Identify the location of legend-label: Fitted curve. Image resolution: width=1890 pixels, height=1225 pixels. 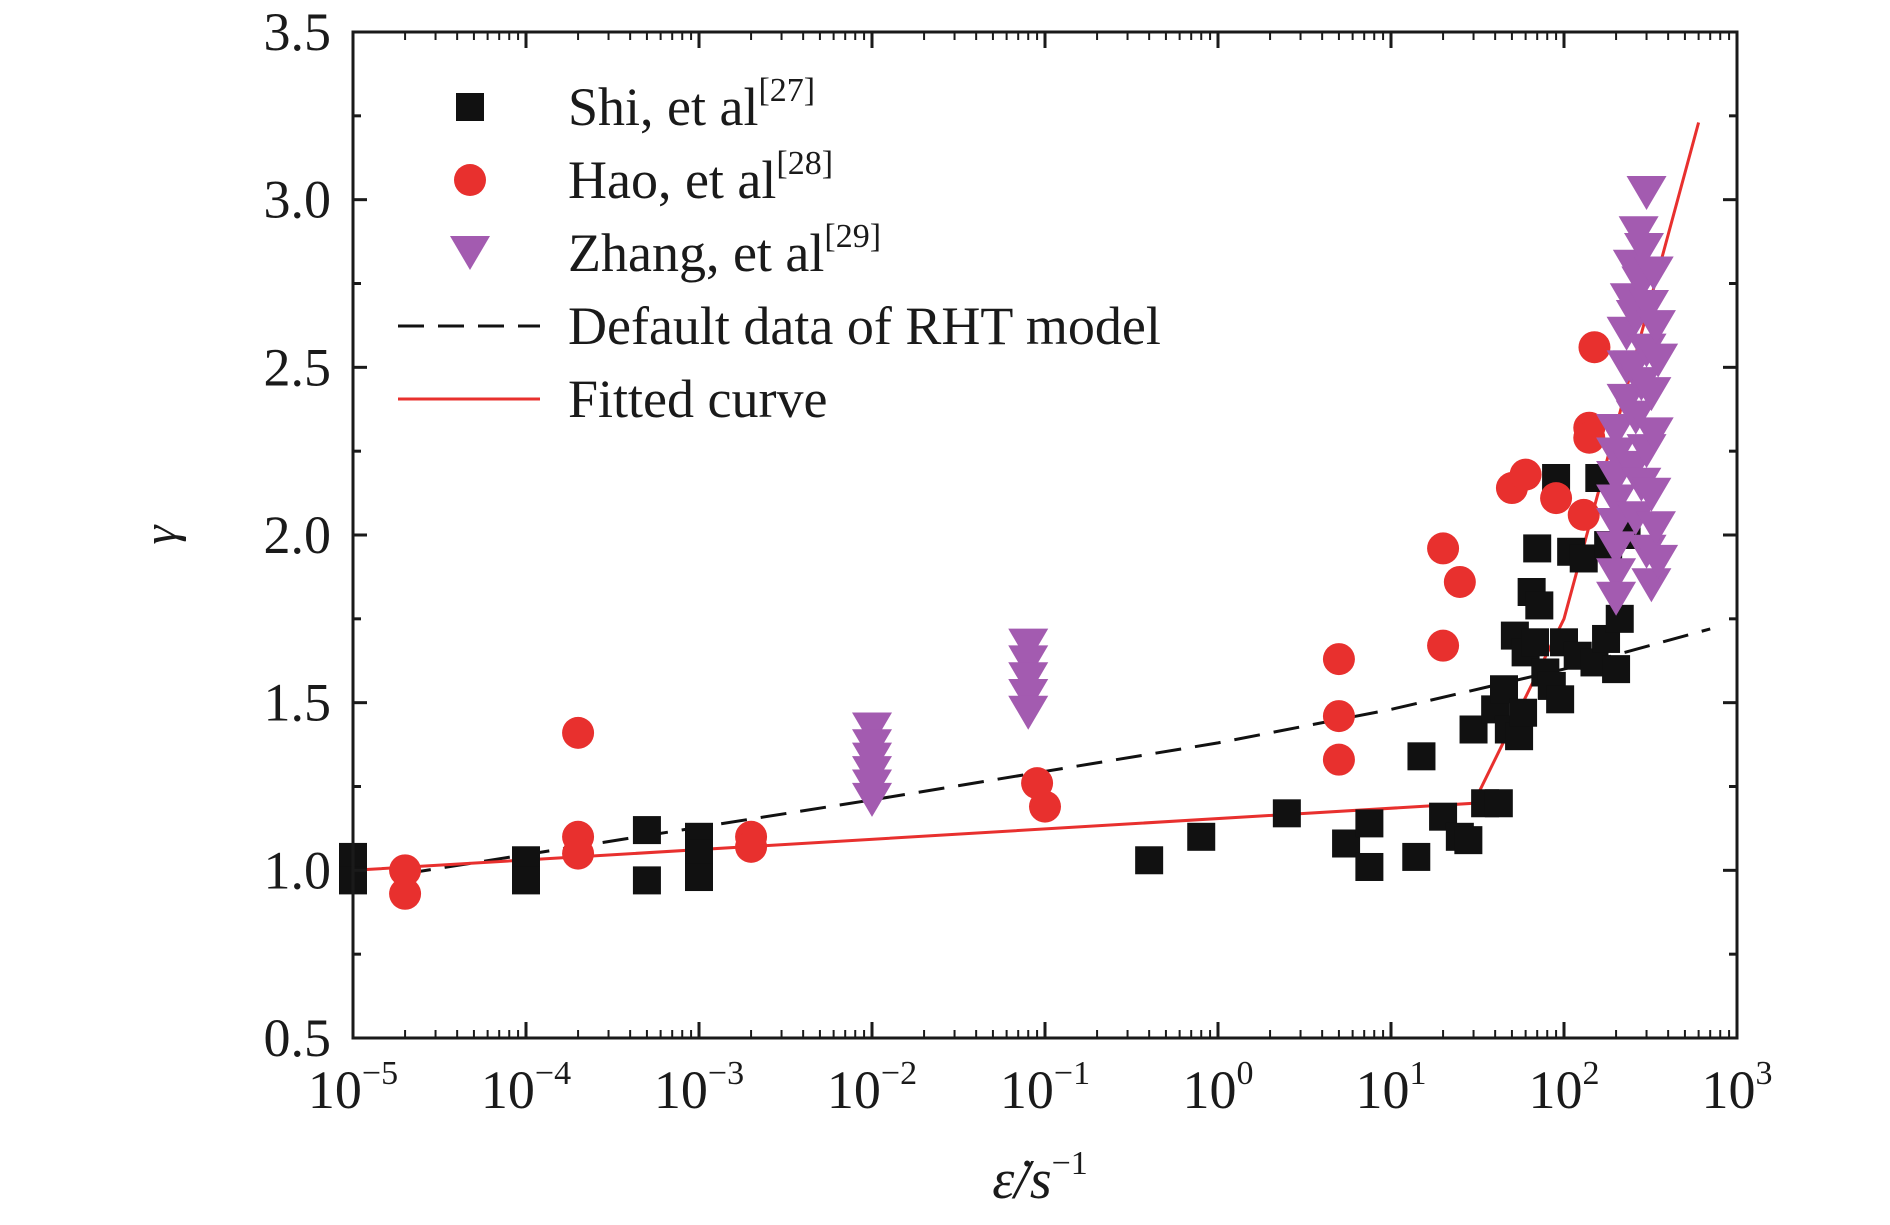
(697, 399).